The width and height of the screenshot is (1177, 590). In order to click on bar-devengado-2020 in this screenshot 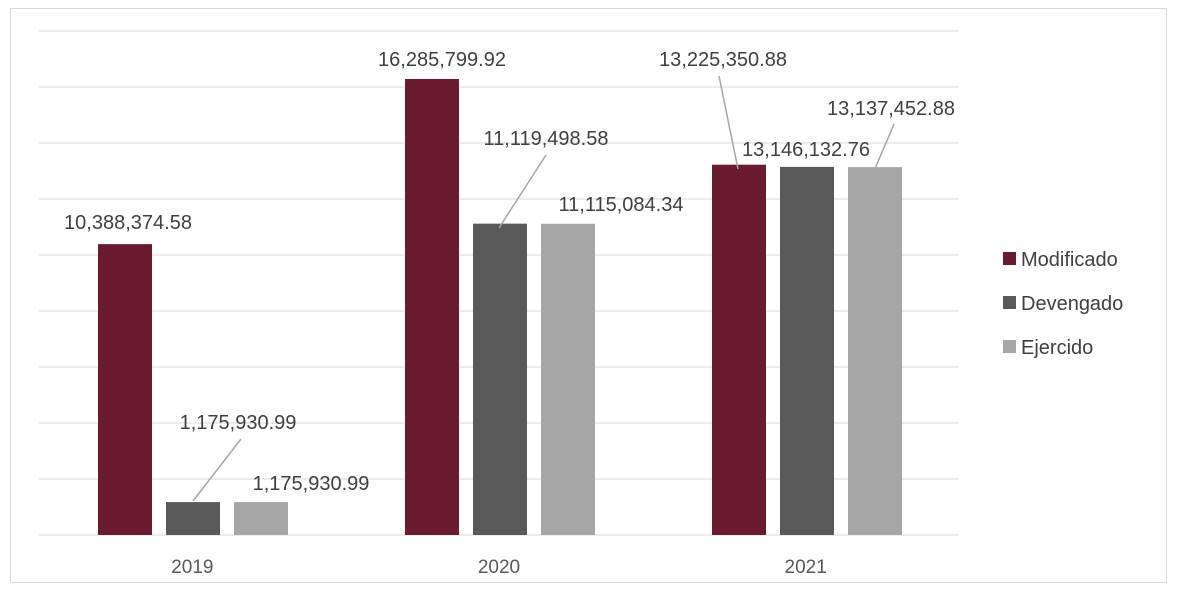, I will do `click(500, 379)`.